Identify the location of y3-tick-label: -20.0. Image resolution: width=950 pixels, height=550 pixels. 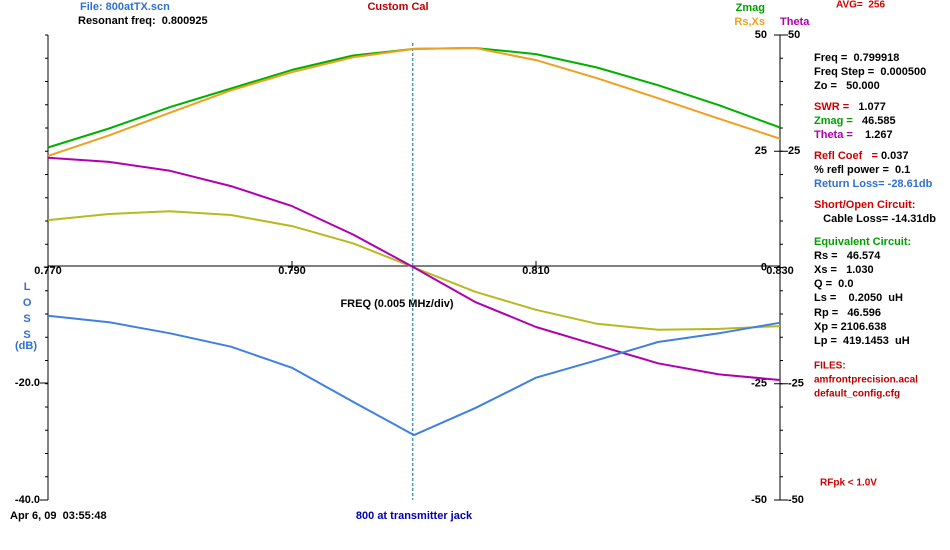
(27, 383).